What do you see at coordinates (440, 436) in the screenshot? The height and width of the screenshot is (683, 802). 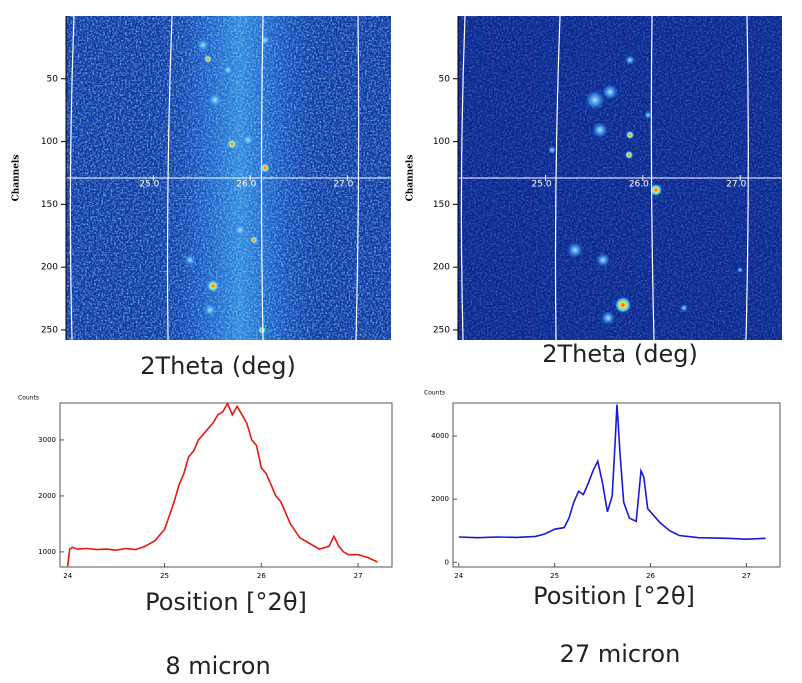 I see `y-tick-label: 4000` at bounding box center [440, 436].